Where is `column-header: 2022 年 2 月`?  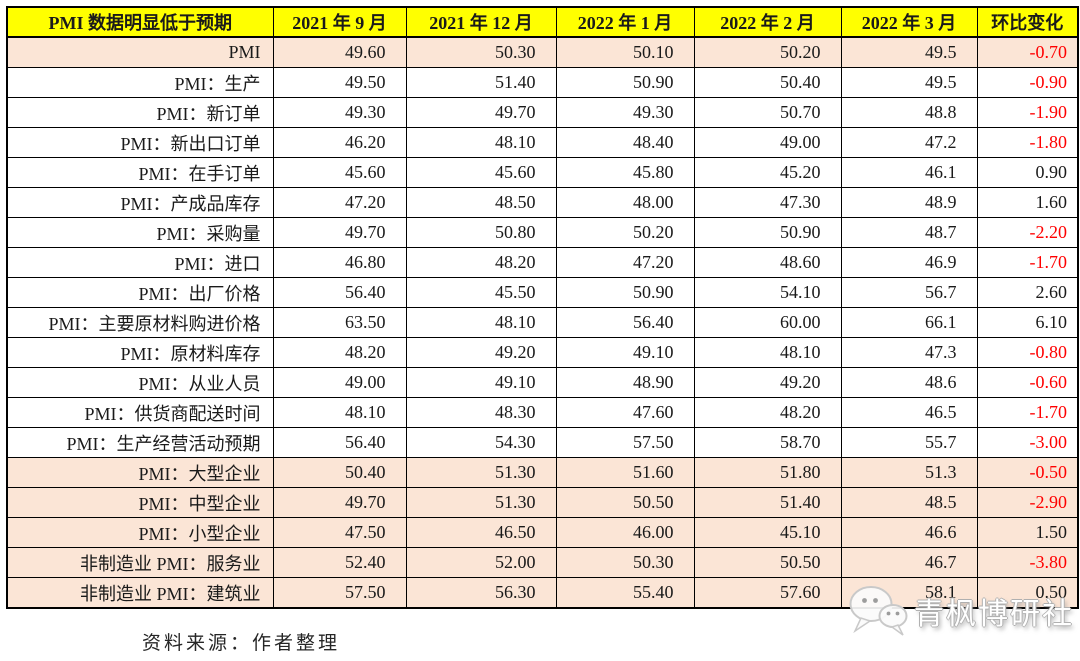
column-header: 2022 年 2 月 is located at coordinates (767, 22).